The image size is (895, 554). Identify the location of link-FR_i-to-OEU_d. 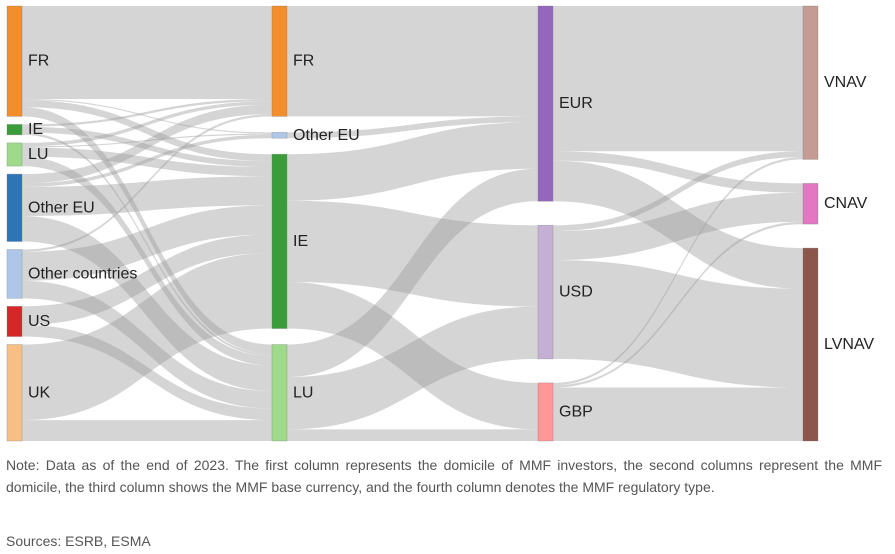
(147, 116).